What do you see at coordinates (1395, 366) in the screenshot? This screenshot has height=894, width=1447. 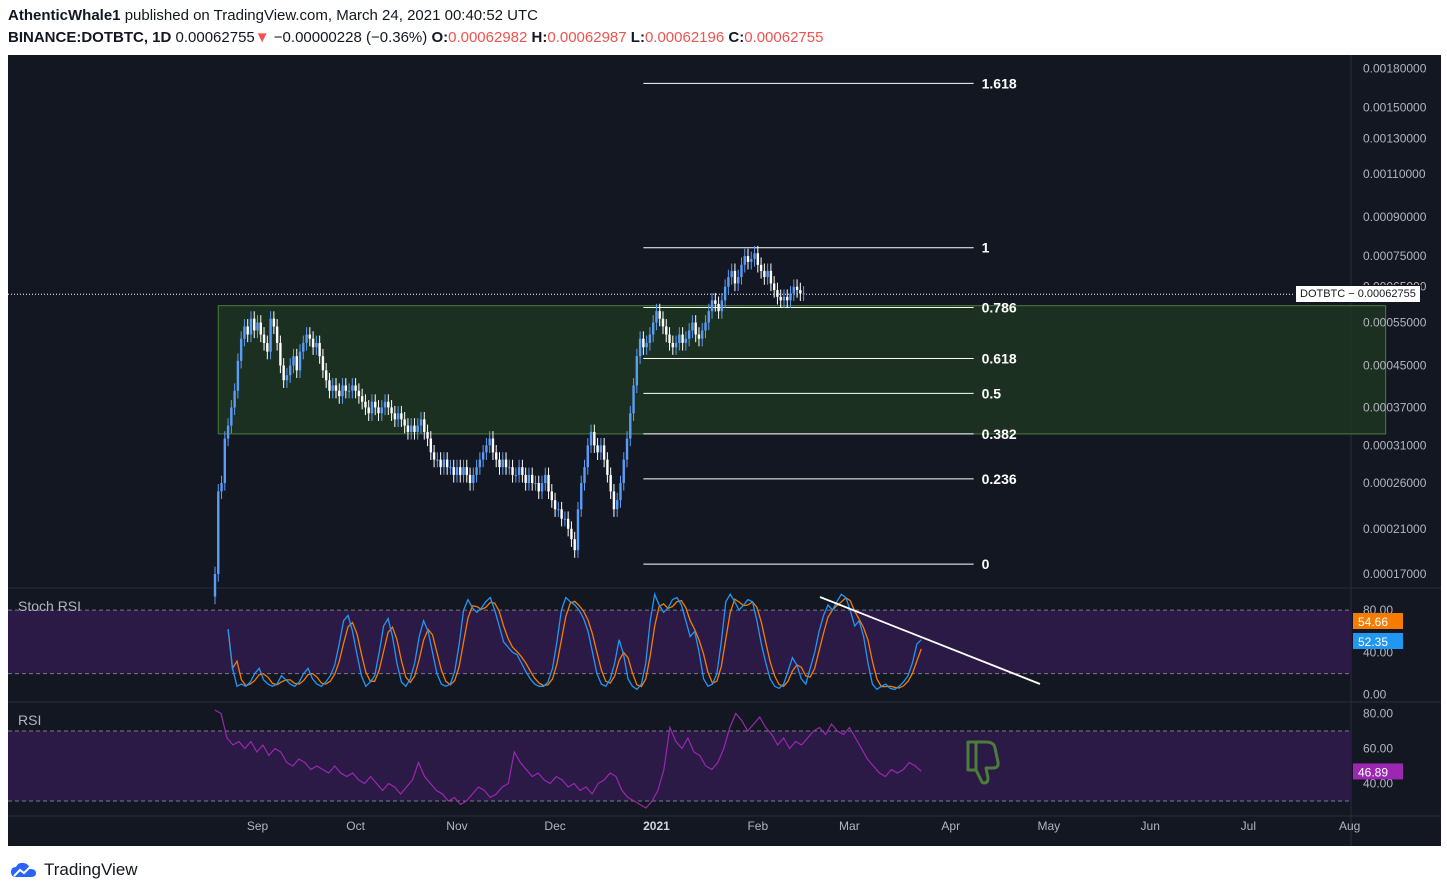 I see `price-axis-tick: 0.00045000` at bounding box center [1395, 366].